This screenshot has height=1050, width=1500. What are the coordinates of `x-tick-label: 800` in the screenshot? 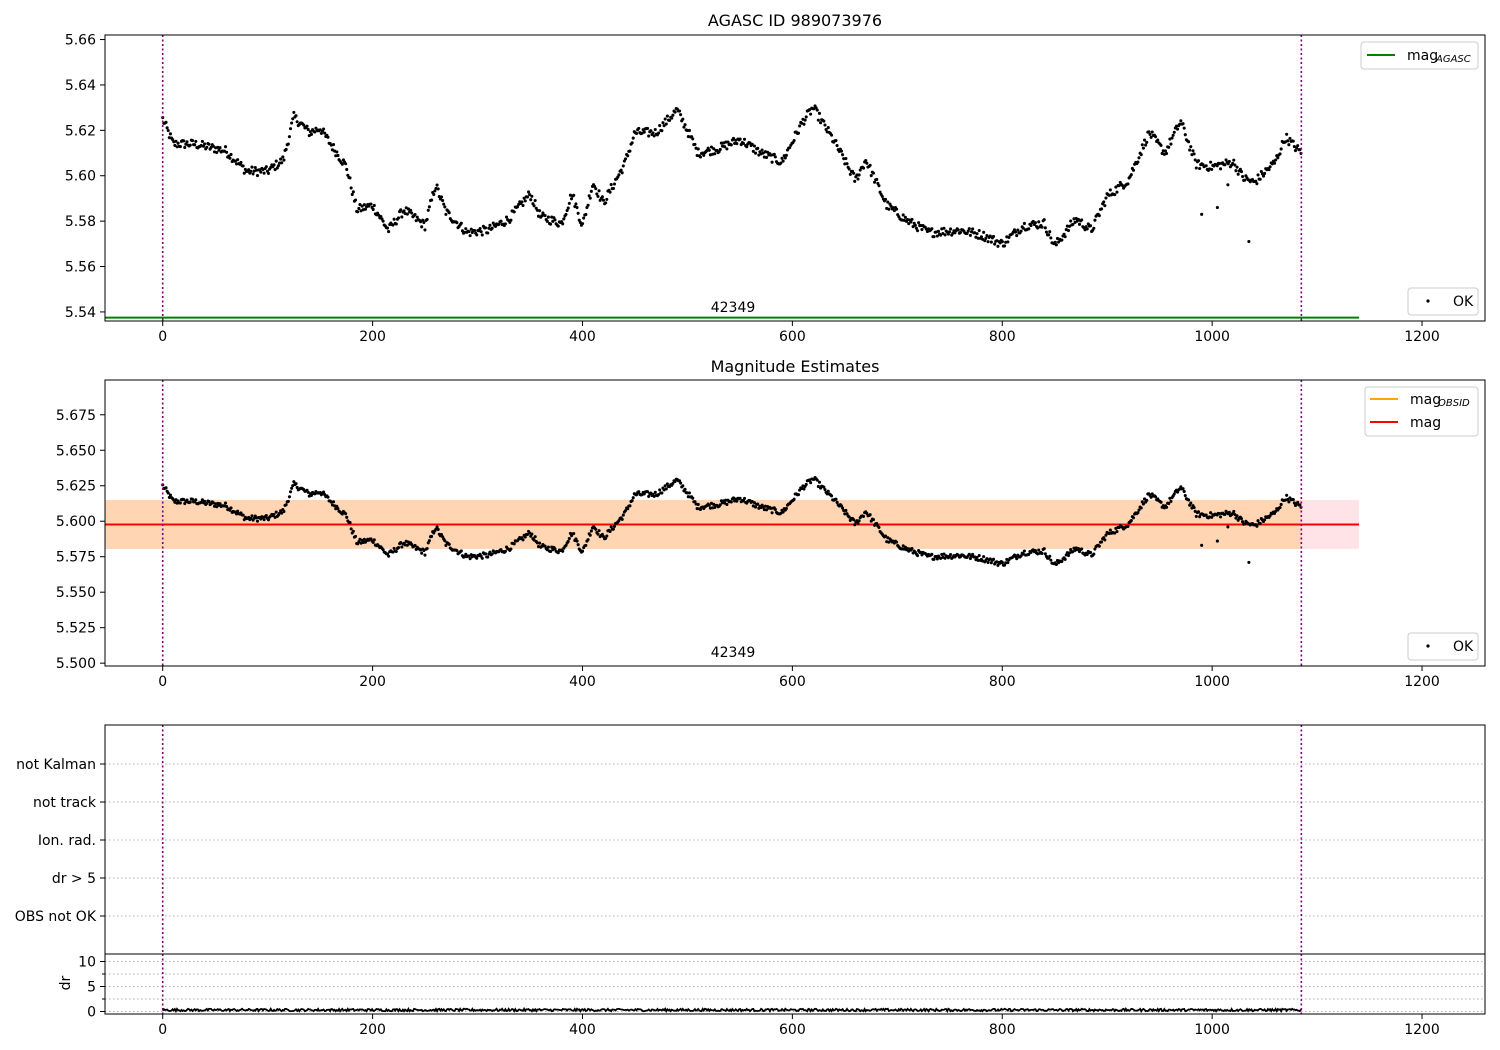 It's located at (1002, 1030).